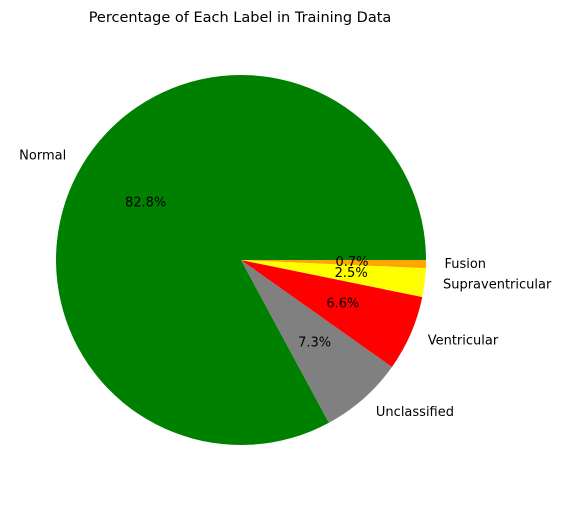  What do you see at coordinates (333, 264) in the screenshot?
I see `pie-slice-fusion` at bounding box center [333, 264].